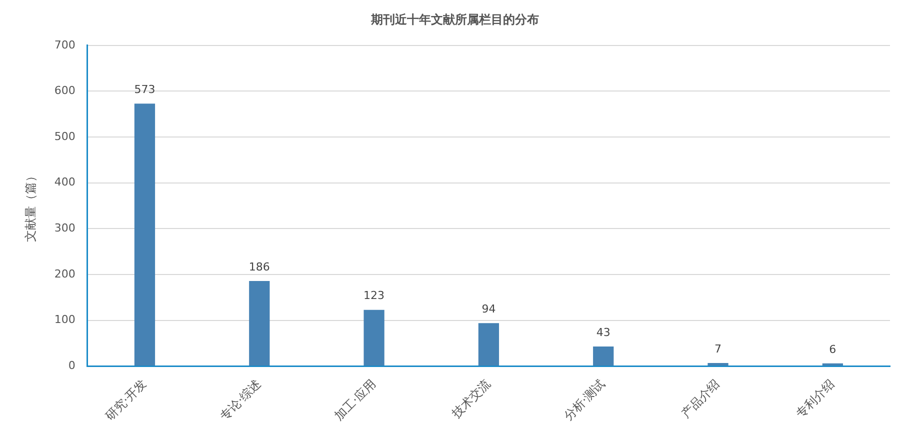 The image size is (910, 432). Describe the element at coordinates (815, 398) in the screenshot. I see `x-tick-label: 专利介绍` at that location.